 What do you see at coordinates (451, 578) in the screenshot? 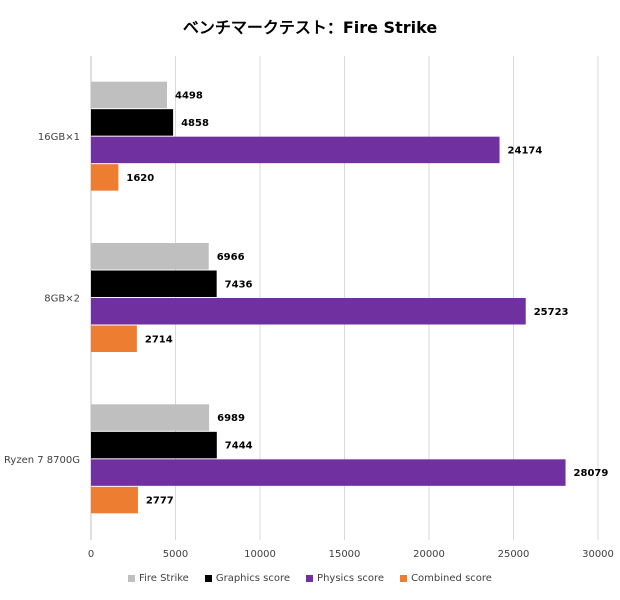
I see `legend-label: Combined score` at bounding box center [451, 578].